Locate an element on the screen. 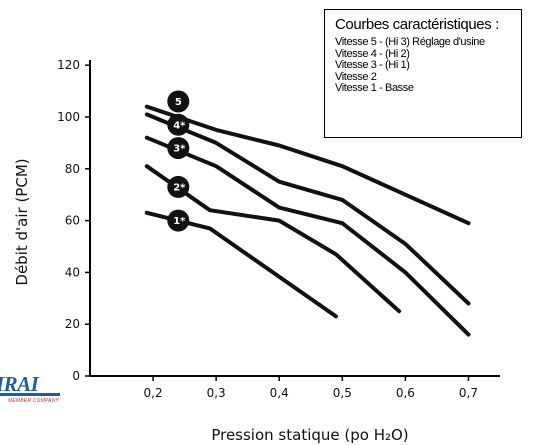 Image resolution: width=543 pixels, height=445 pixels. legend-item-speed-1: Vitesse 1 - Basse is located at coordinates (374, 88).